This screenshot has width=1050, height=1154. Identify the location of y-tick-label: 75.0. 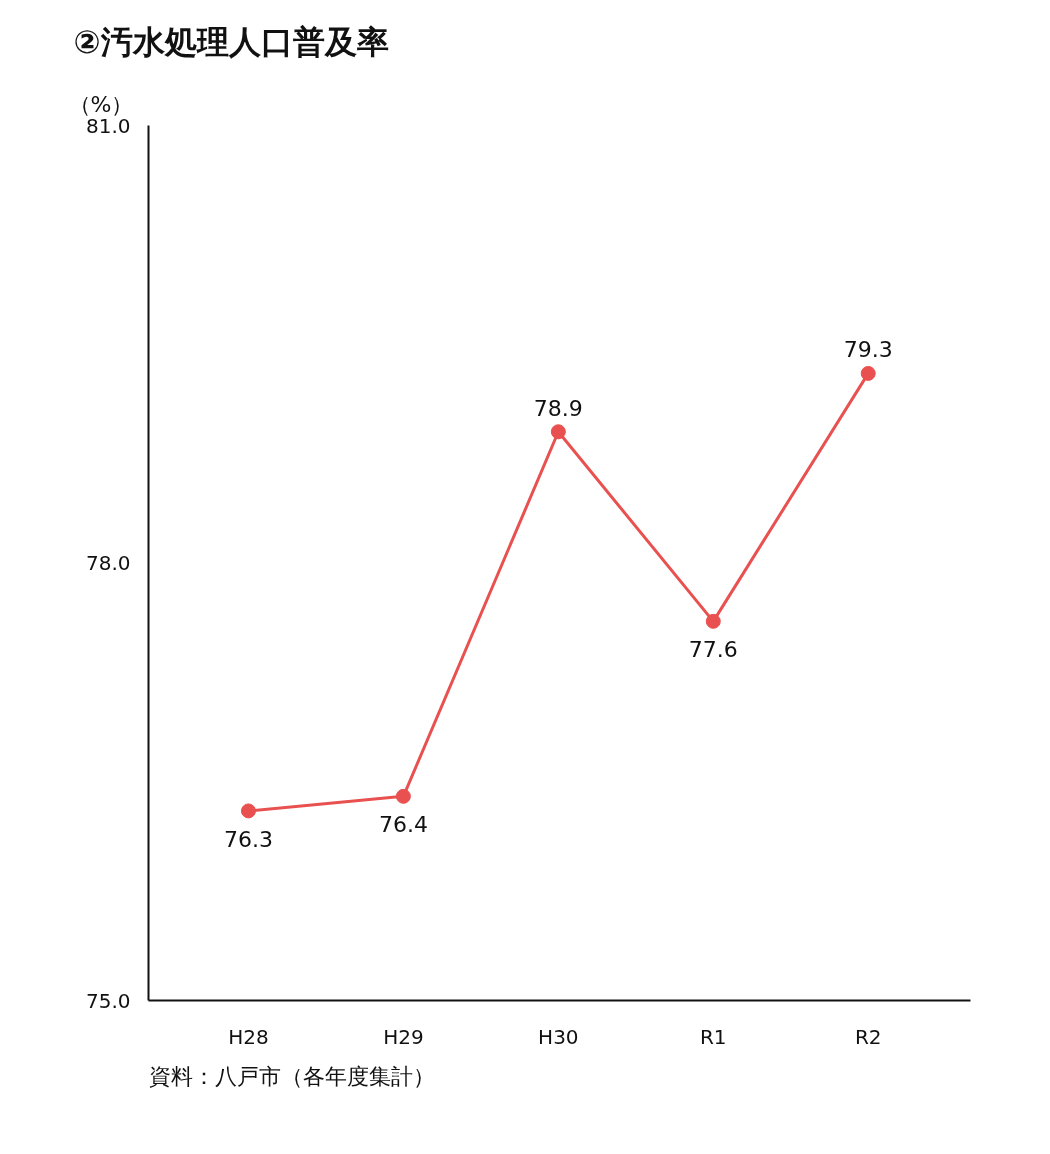
(108, 1000).